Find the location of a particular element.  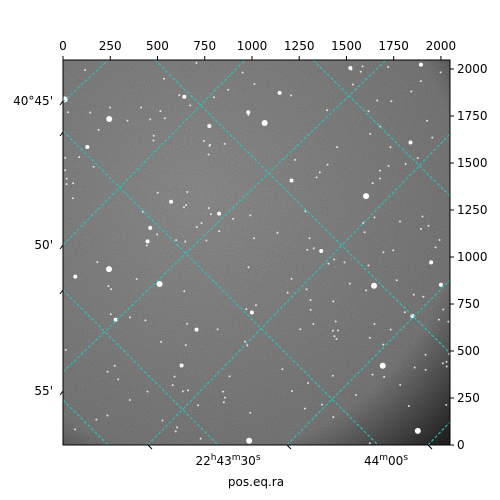

pixel-y-tick-label: 1250 is located at coordinates (472, 210).